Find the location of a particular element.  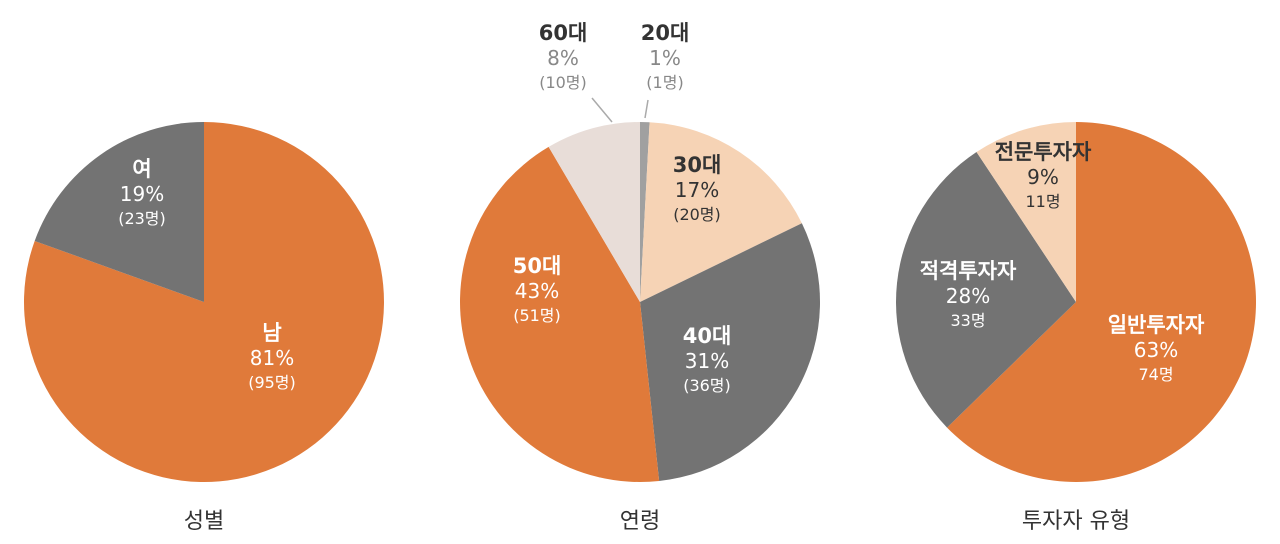

slice-percent: 1% is located at coordinates (665, 58).